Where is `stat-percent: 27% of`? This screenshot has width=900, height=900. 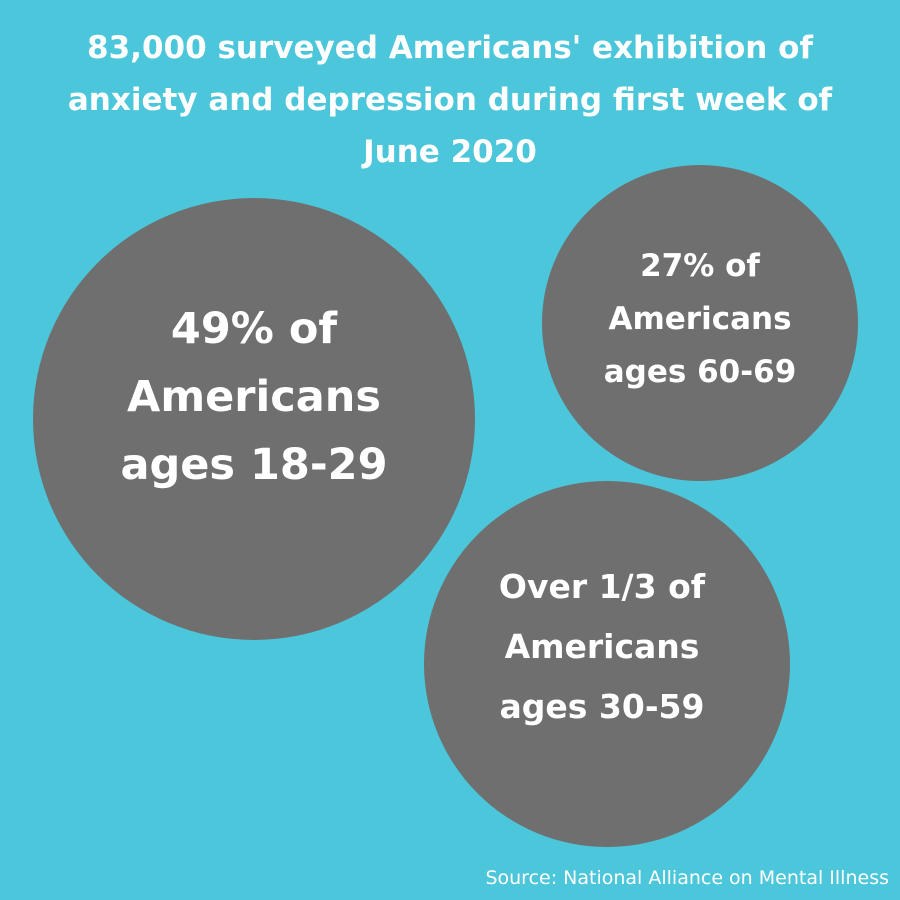
stat-percent: 27% of is located at coordinates (700, 265).